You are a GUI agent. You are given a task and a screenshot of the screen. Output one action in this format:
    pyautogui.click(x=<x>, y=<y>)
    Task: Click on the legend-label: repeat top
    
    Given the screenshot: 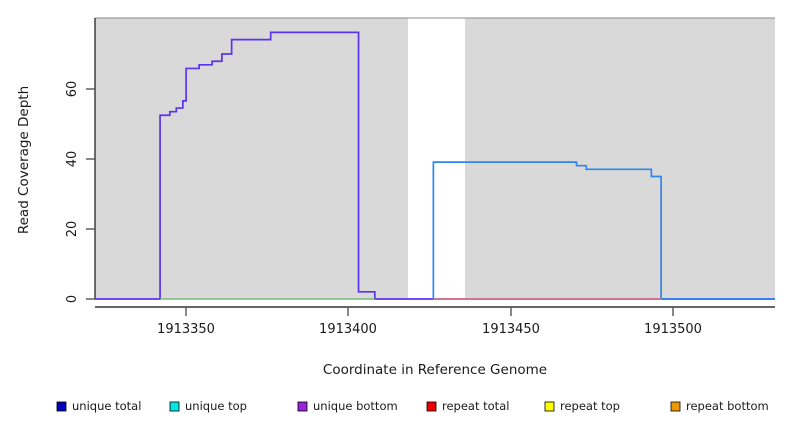 What is the action you would take?
    pyautogui.click(x=590, y=406)
    